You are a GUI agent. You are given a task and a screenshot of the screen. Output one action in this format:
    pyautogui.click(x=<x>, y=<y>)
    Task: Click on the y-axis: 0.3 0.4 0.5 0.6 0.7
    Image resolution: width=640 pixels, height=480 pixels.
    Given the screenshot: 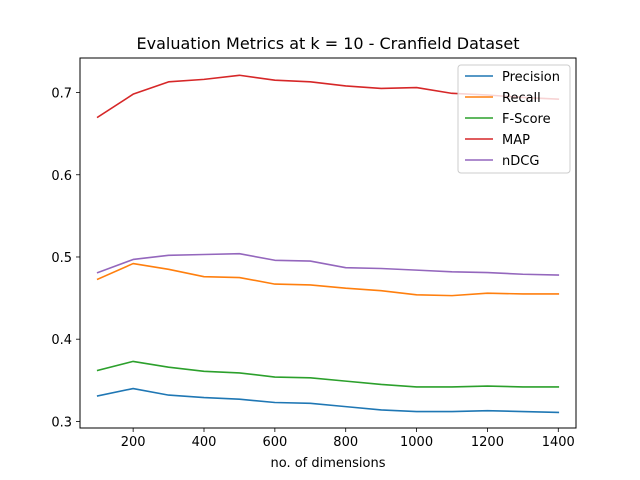 What is the action you would take?
    pyautogui.click(x=65, y=258)
    